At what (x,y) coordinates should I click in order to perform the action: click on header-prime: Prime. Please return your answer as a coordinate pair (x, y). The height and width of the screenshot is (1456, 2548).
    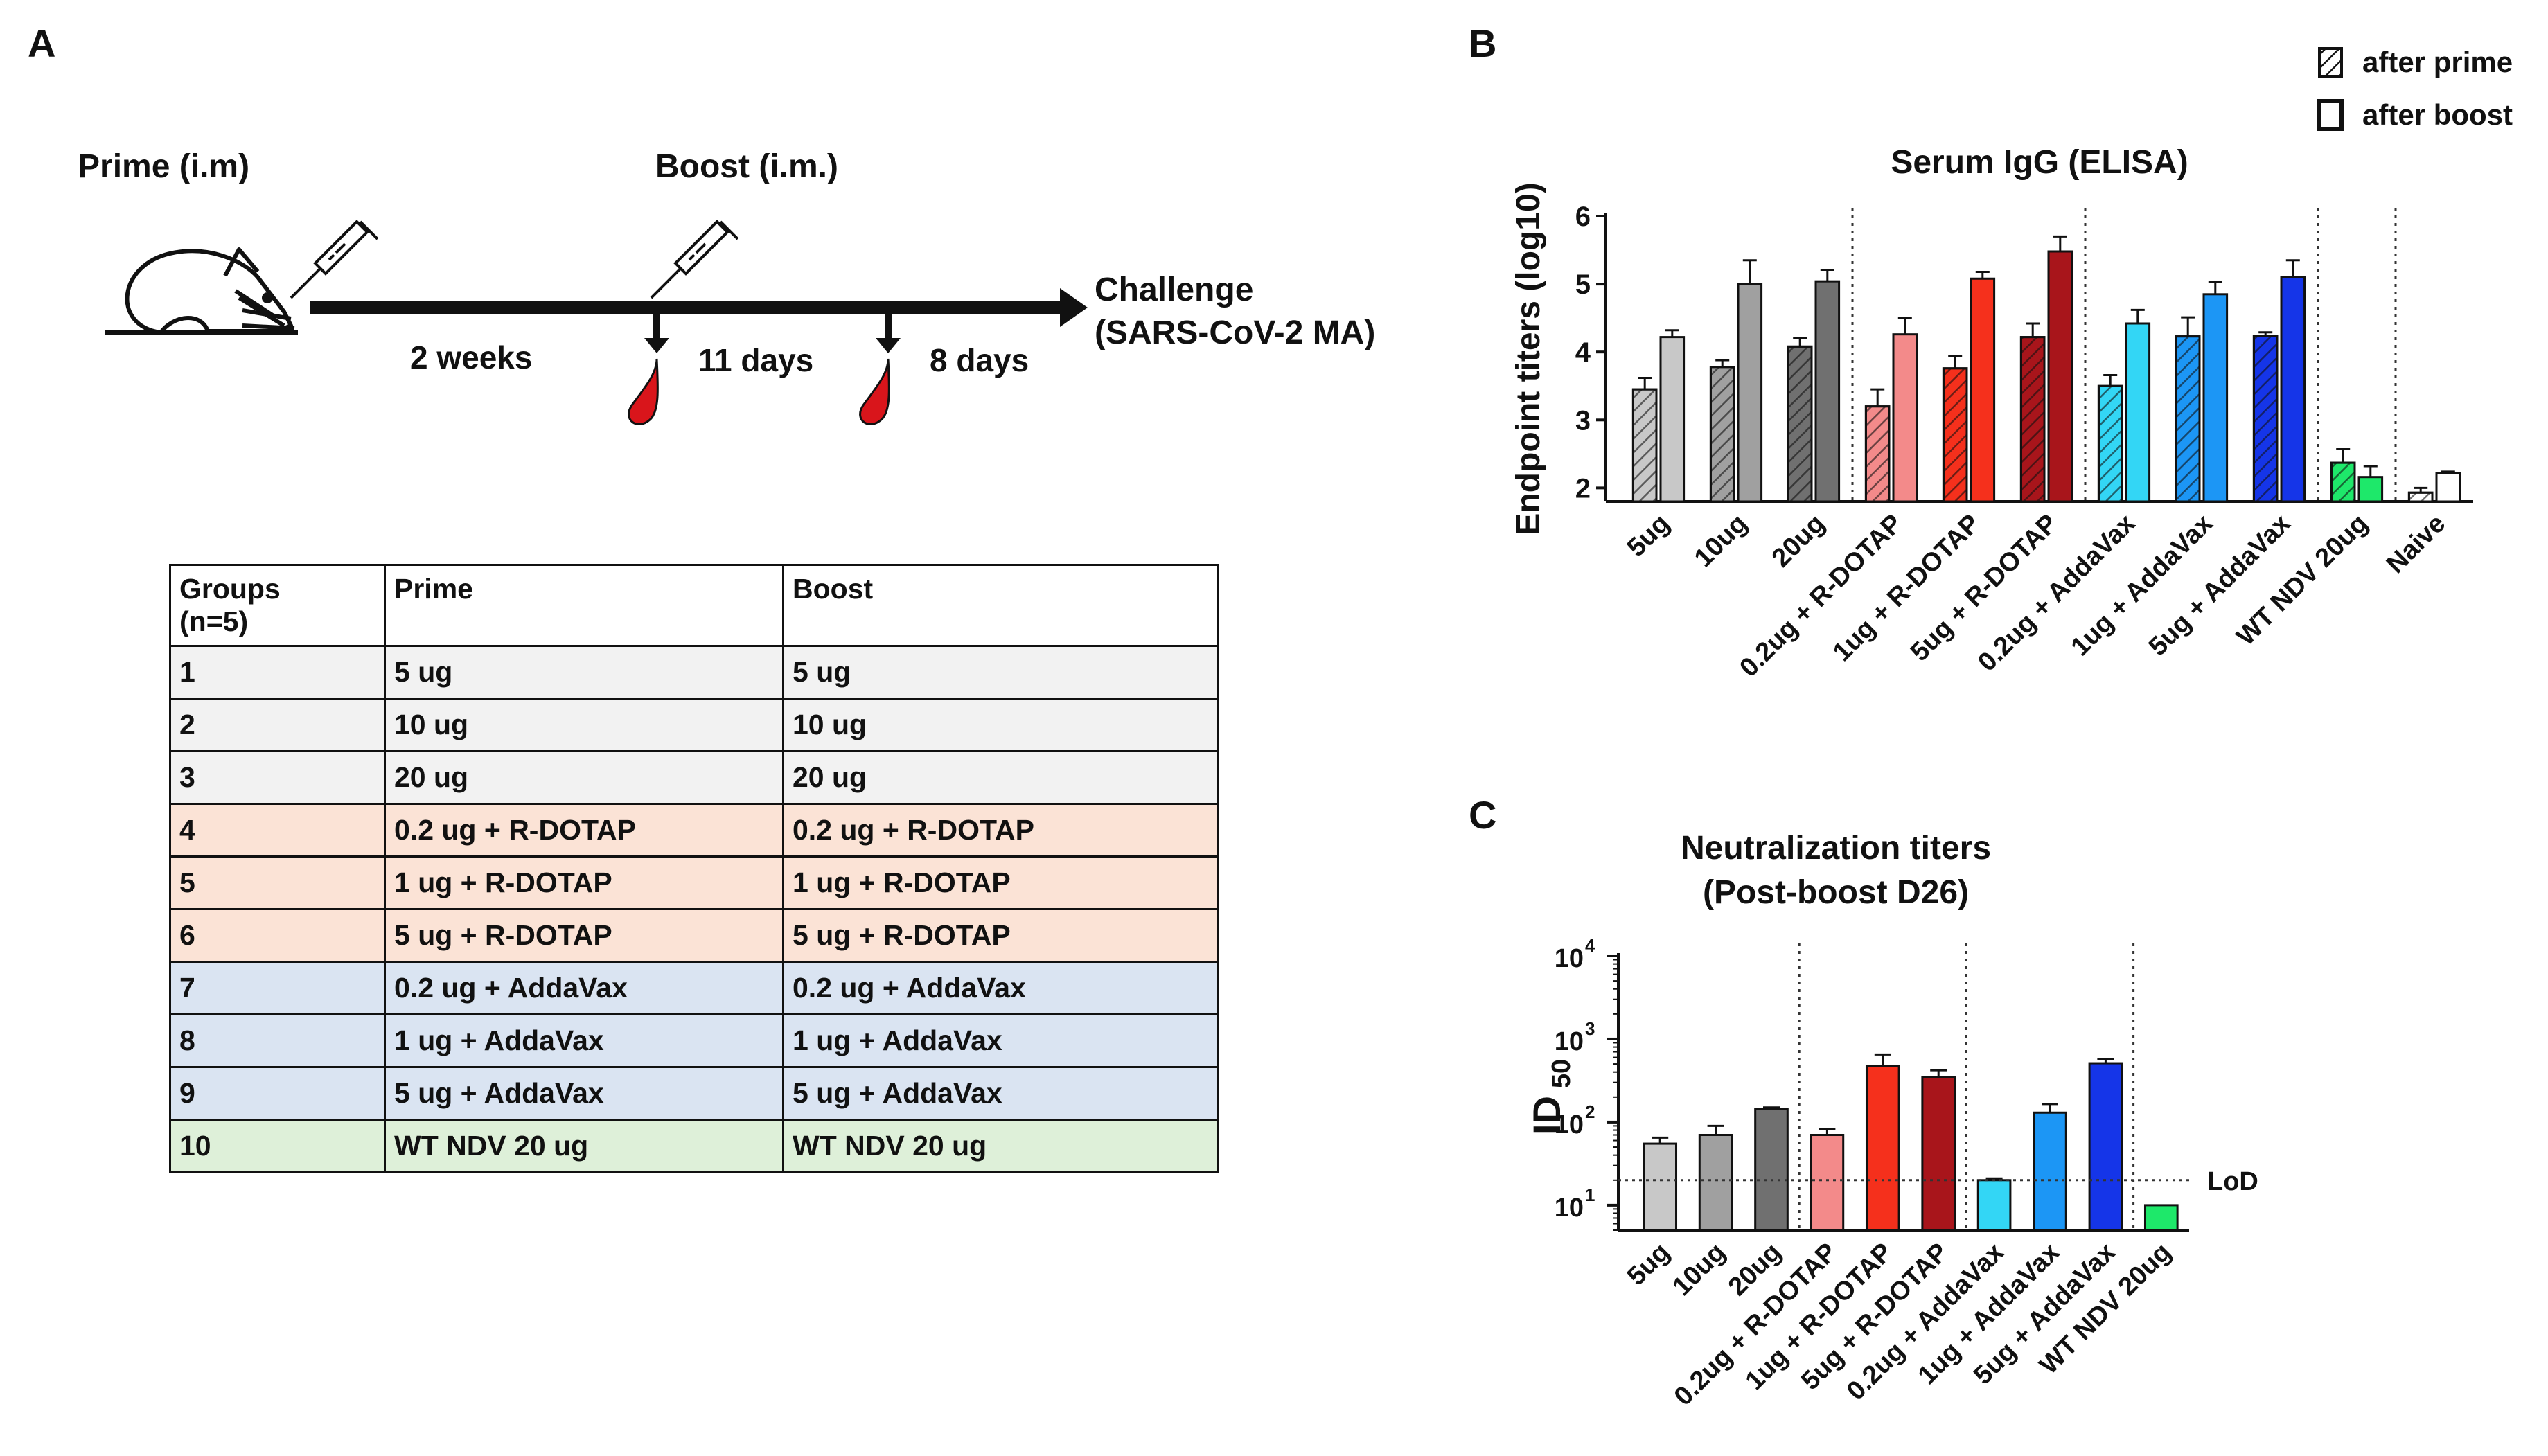
    Looking at the image, I should click on (584, 605).